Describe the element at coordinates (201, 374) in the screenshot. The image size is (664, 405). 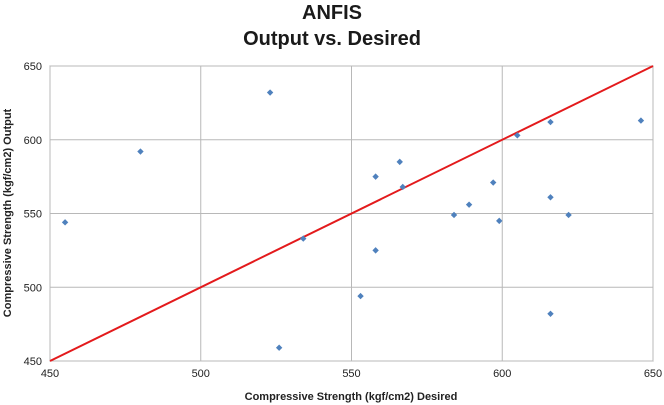
I see `x-tick-label: 500` at that location.